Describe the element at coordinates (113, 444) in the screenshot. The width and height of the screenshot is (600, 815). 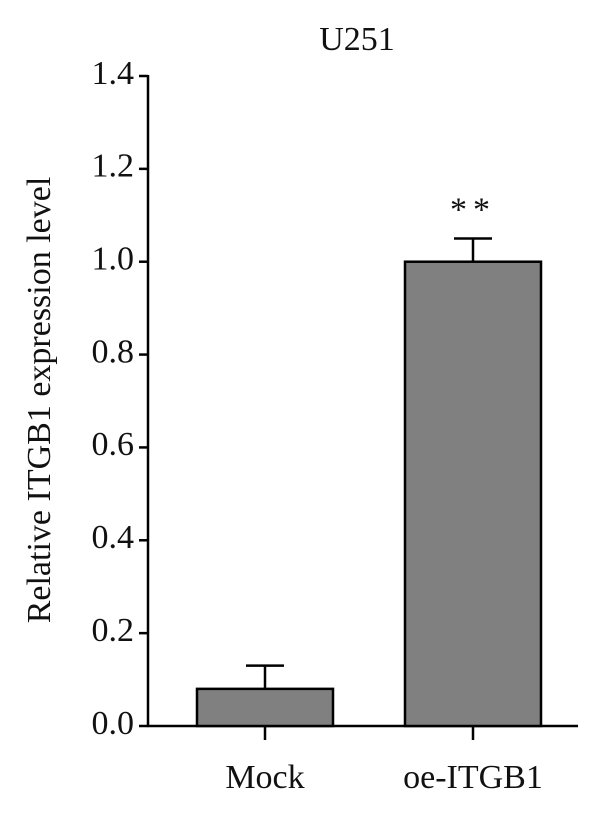
I see `y-tick-label: 0.6` at that location.